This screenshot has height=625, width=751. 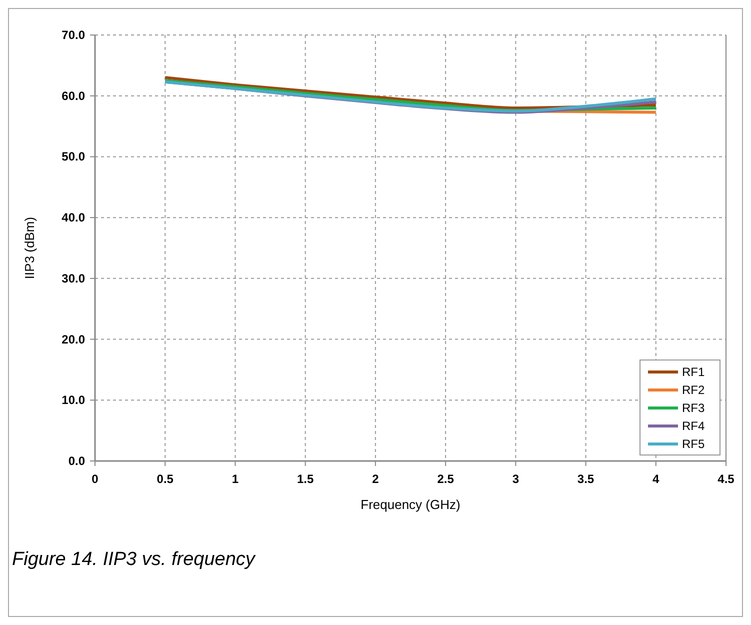 I want to click on legend-label: RF2, so click(x=693, y=390).